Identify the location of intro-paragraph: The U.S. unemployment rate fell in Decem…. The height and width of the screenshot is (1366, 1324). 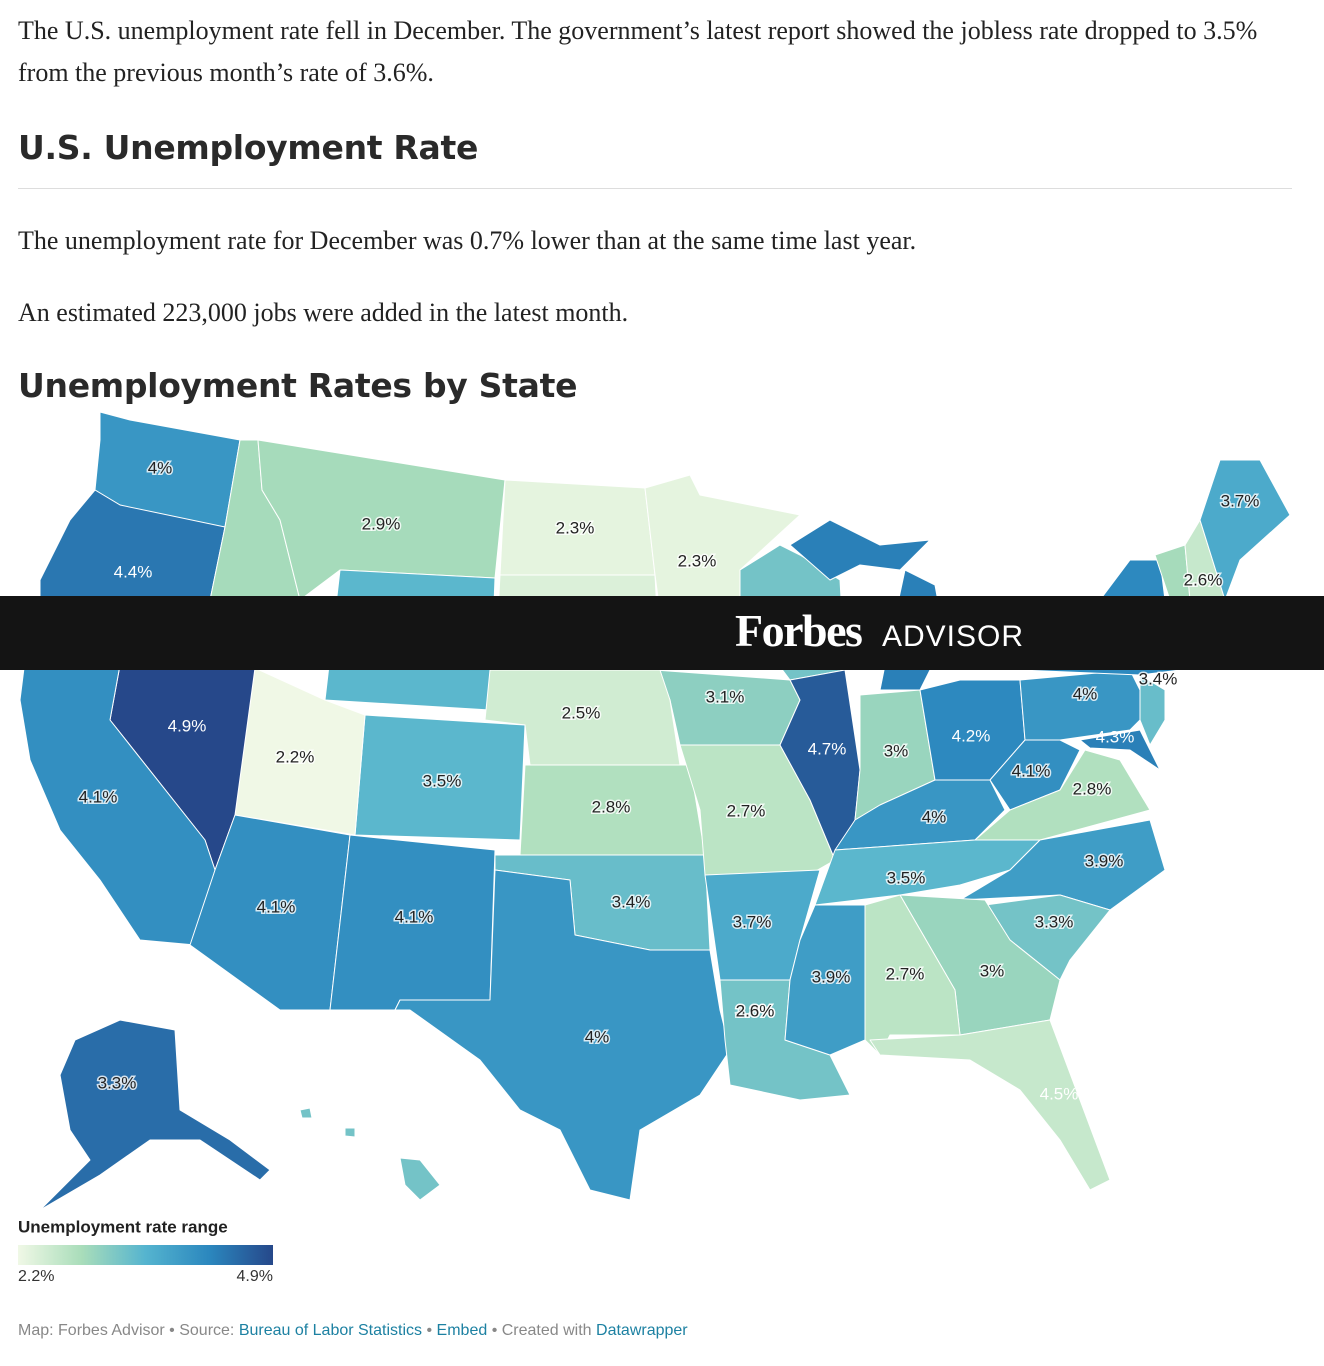
(638, 51).